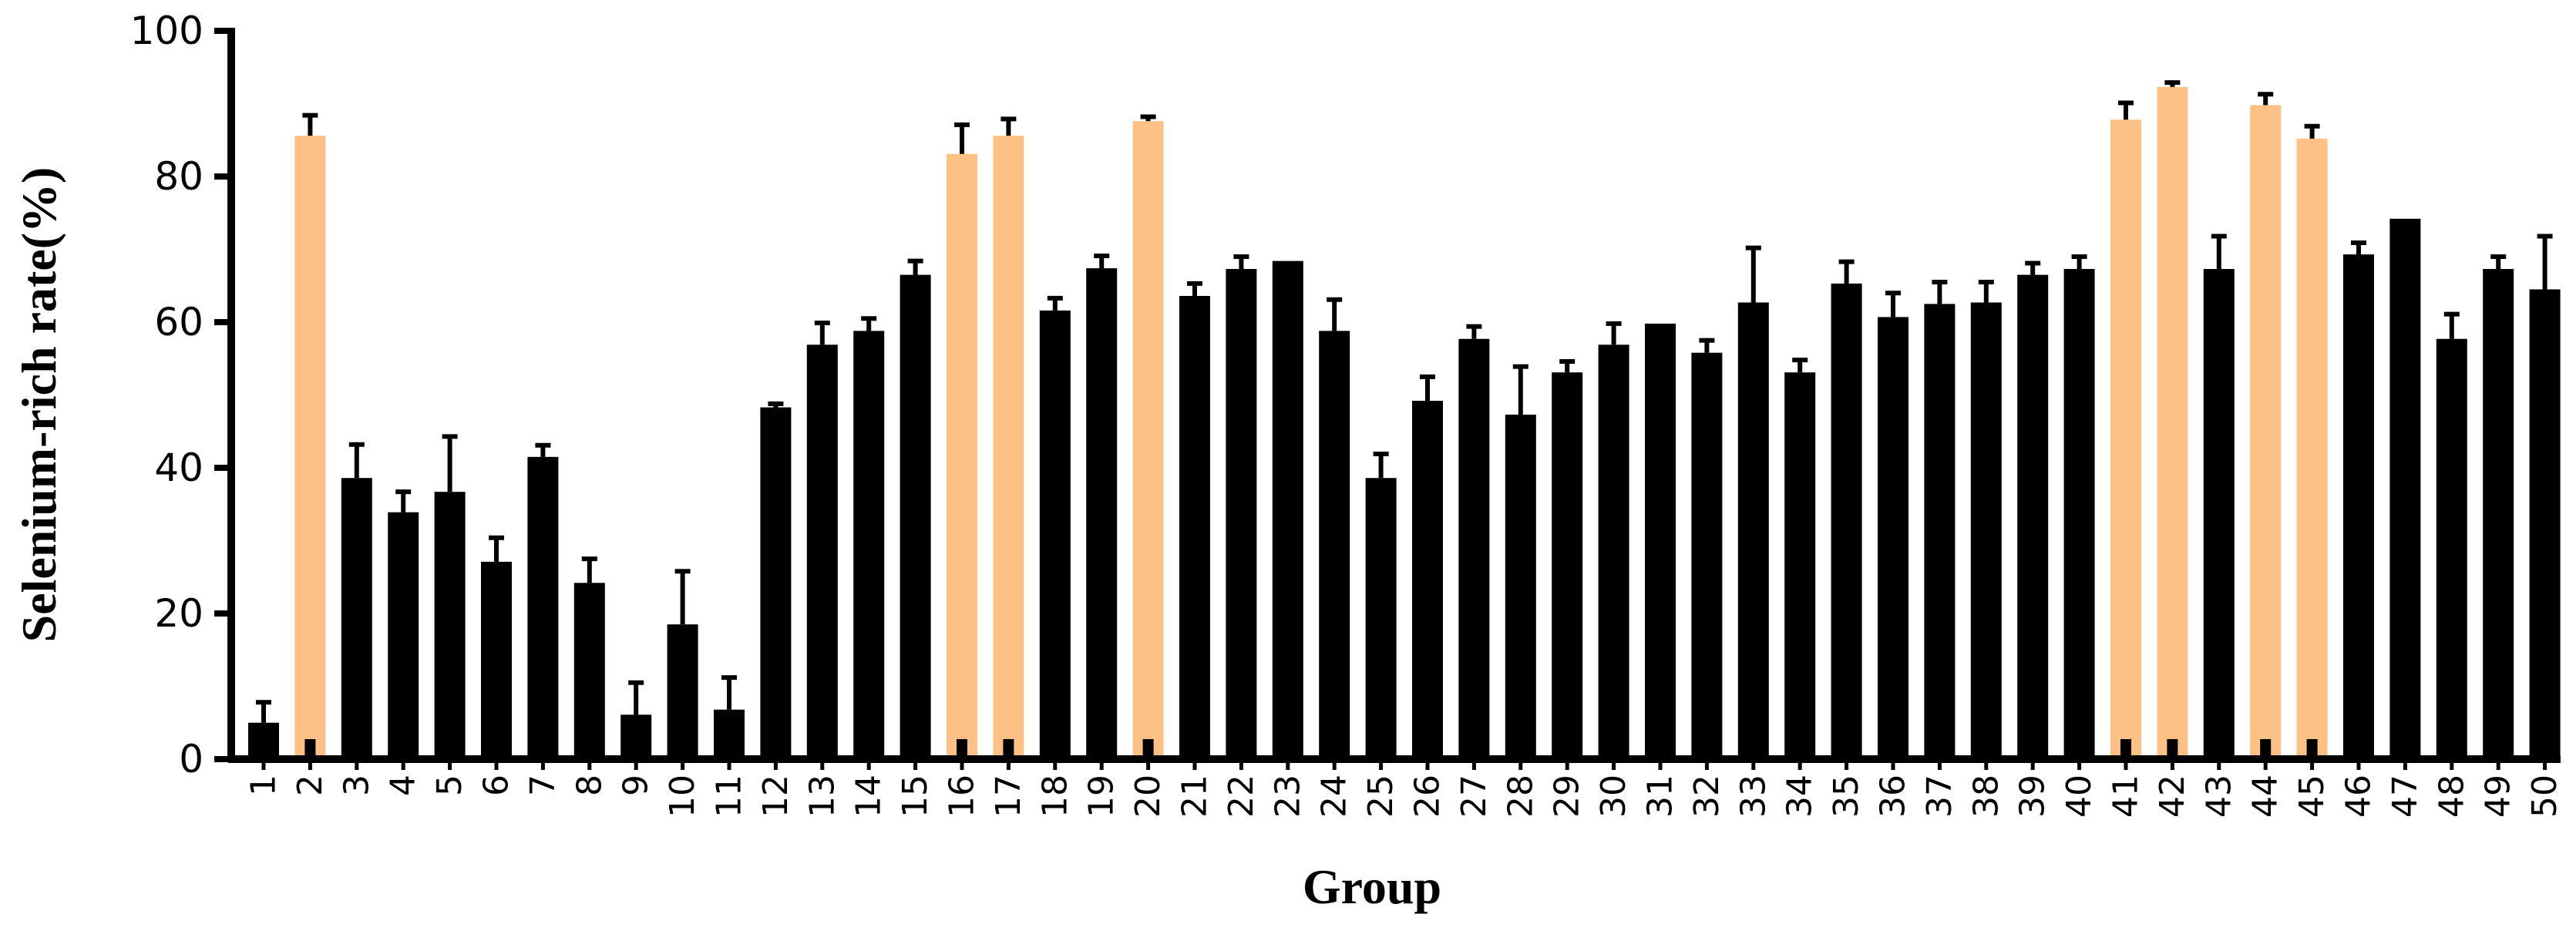  I want to click on x-tick-label-7: 7, so click(543, 785).